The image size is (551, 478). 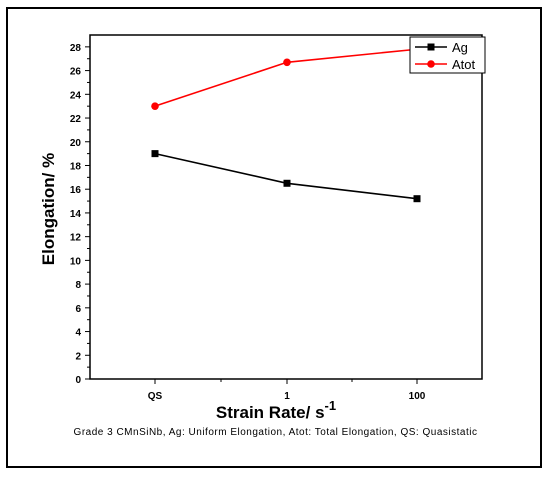 What do you see at coordinates (48, 209) in the screenshot?
I see `y-axis-label: Elongation/ %` at bounding box center [48, 209].